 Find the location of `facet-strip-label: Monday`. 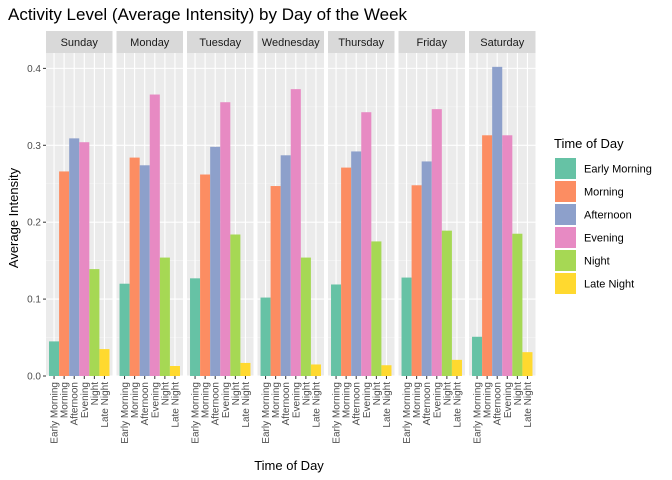

facet-strip-label: Monday is located at coordinates (150, 43).